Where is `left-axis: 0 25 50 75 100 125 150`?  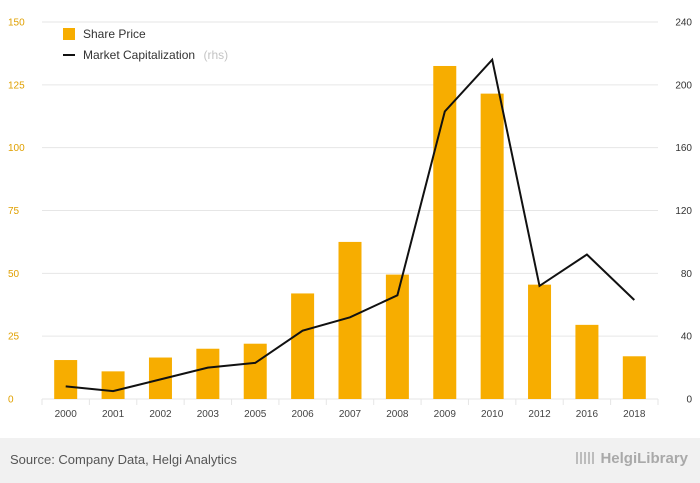 left-axis: 0 25 50 75 100 125 150 is located at coordinates (16, 212).